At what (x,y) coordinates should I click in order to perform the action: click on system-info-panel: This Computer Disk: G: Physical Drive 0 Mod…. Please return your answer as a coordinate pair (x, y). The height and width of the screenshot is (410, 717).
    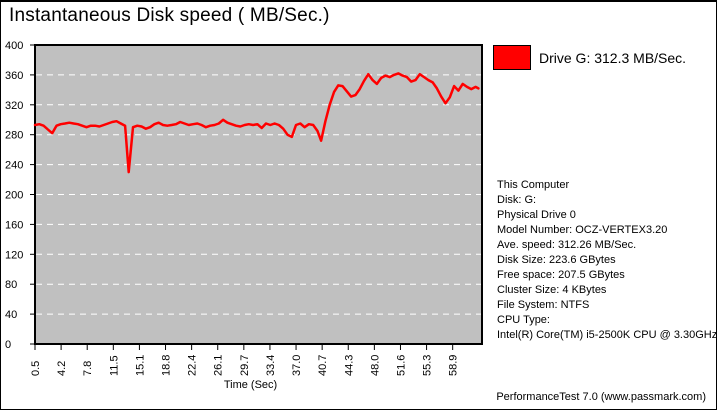
    Looking at the image, I should click on (607, 260).